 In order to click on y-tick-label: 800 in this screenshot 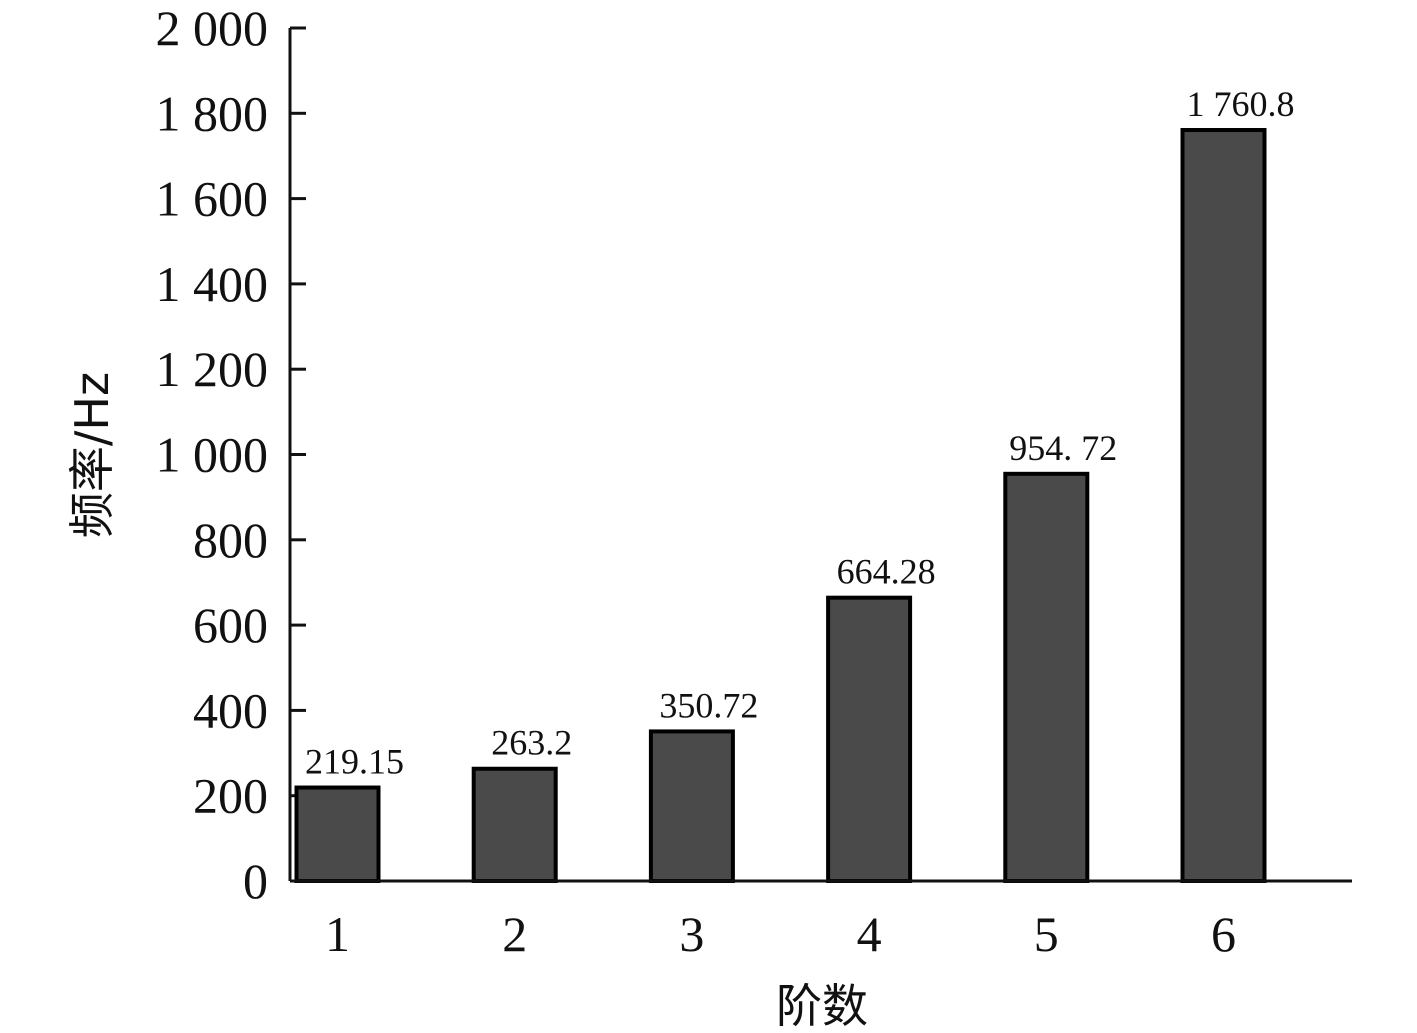, I will do `click(230, 540)`.